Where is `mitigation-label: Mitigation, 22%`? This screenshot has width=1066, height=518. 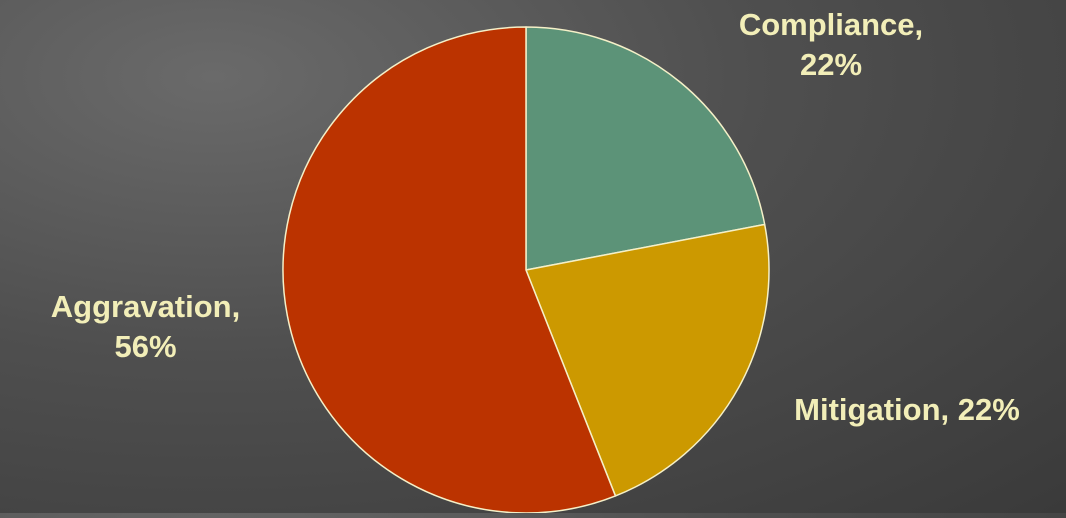 mitigation-label: Mitigation, 22% is located at coordinates (907, 410).